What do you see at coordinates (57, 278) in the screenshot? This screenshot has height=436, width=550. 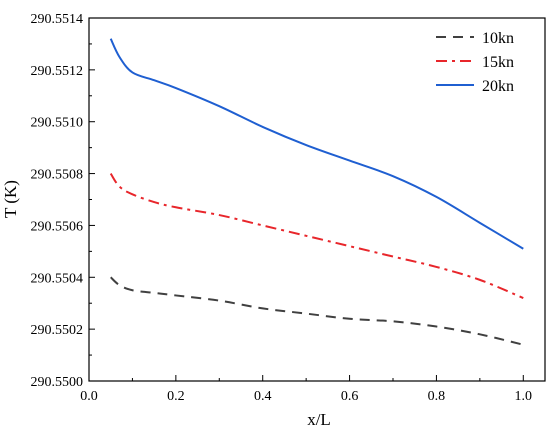 I see `y-tick-label: 290.5504` at bounding box center [57, 278].